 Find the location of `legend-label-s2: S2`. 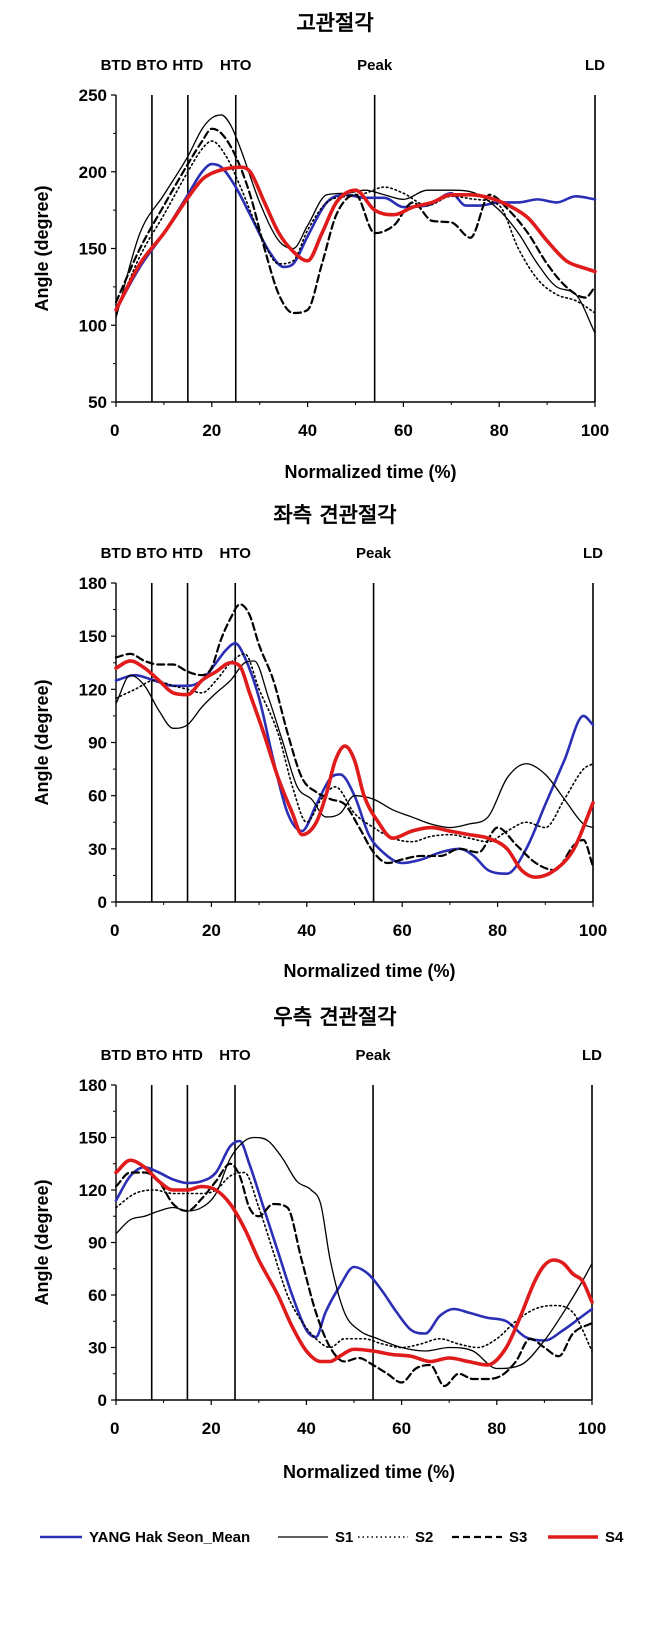

legend-label-s2: S2 is located at coordinates (424, 1537).